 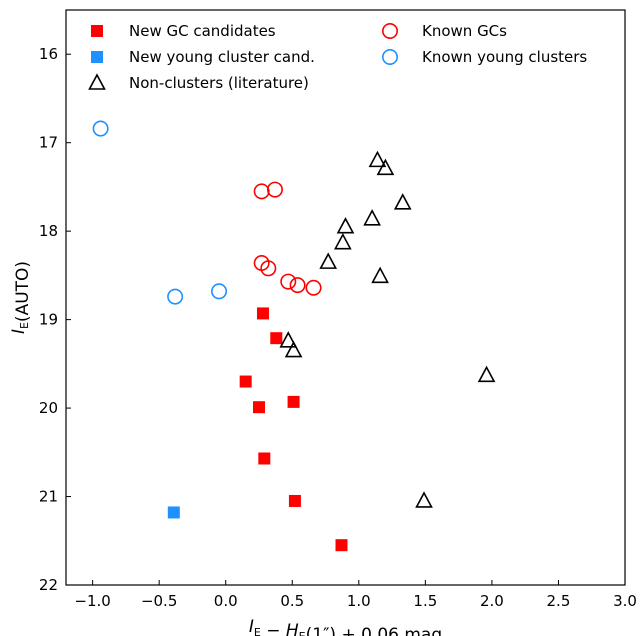 I want to click on legend-marker-non-clusters-literature, so click(x=97, y=81).